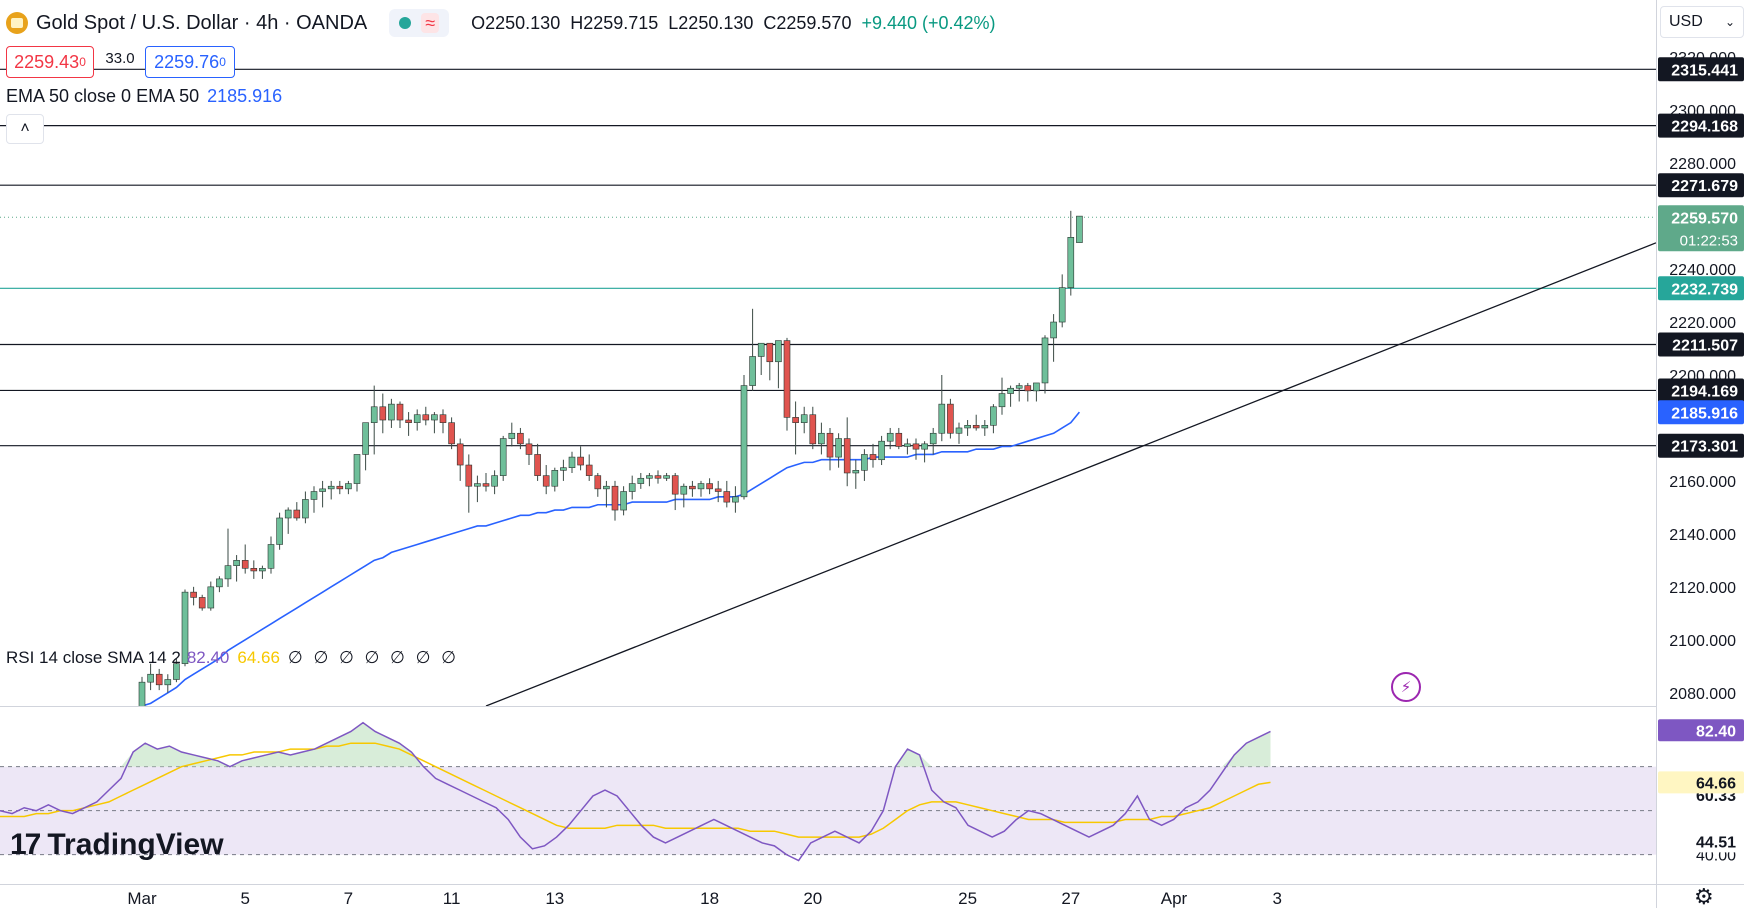 This screenshot has width=1744, height=910. I want to click on price-tick-label: 2160.000, so click(1702, 482).